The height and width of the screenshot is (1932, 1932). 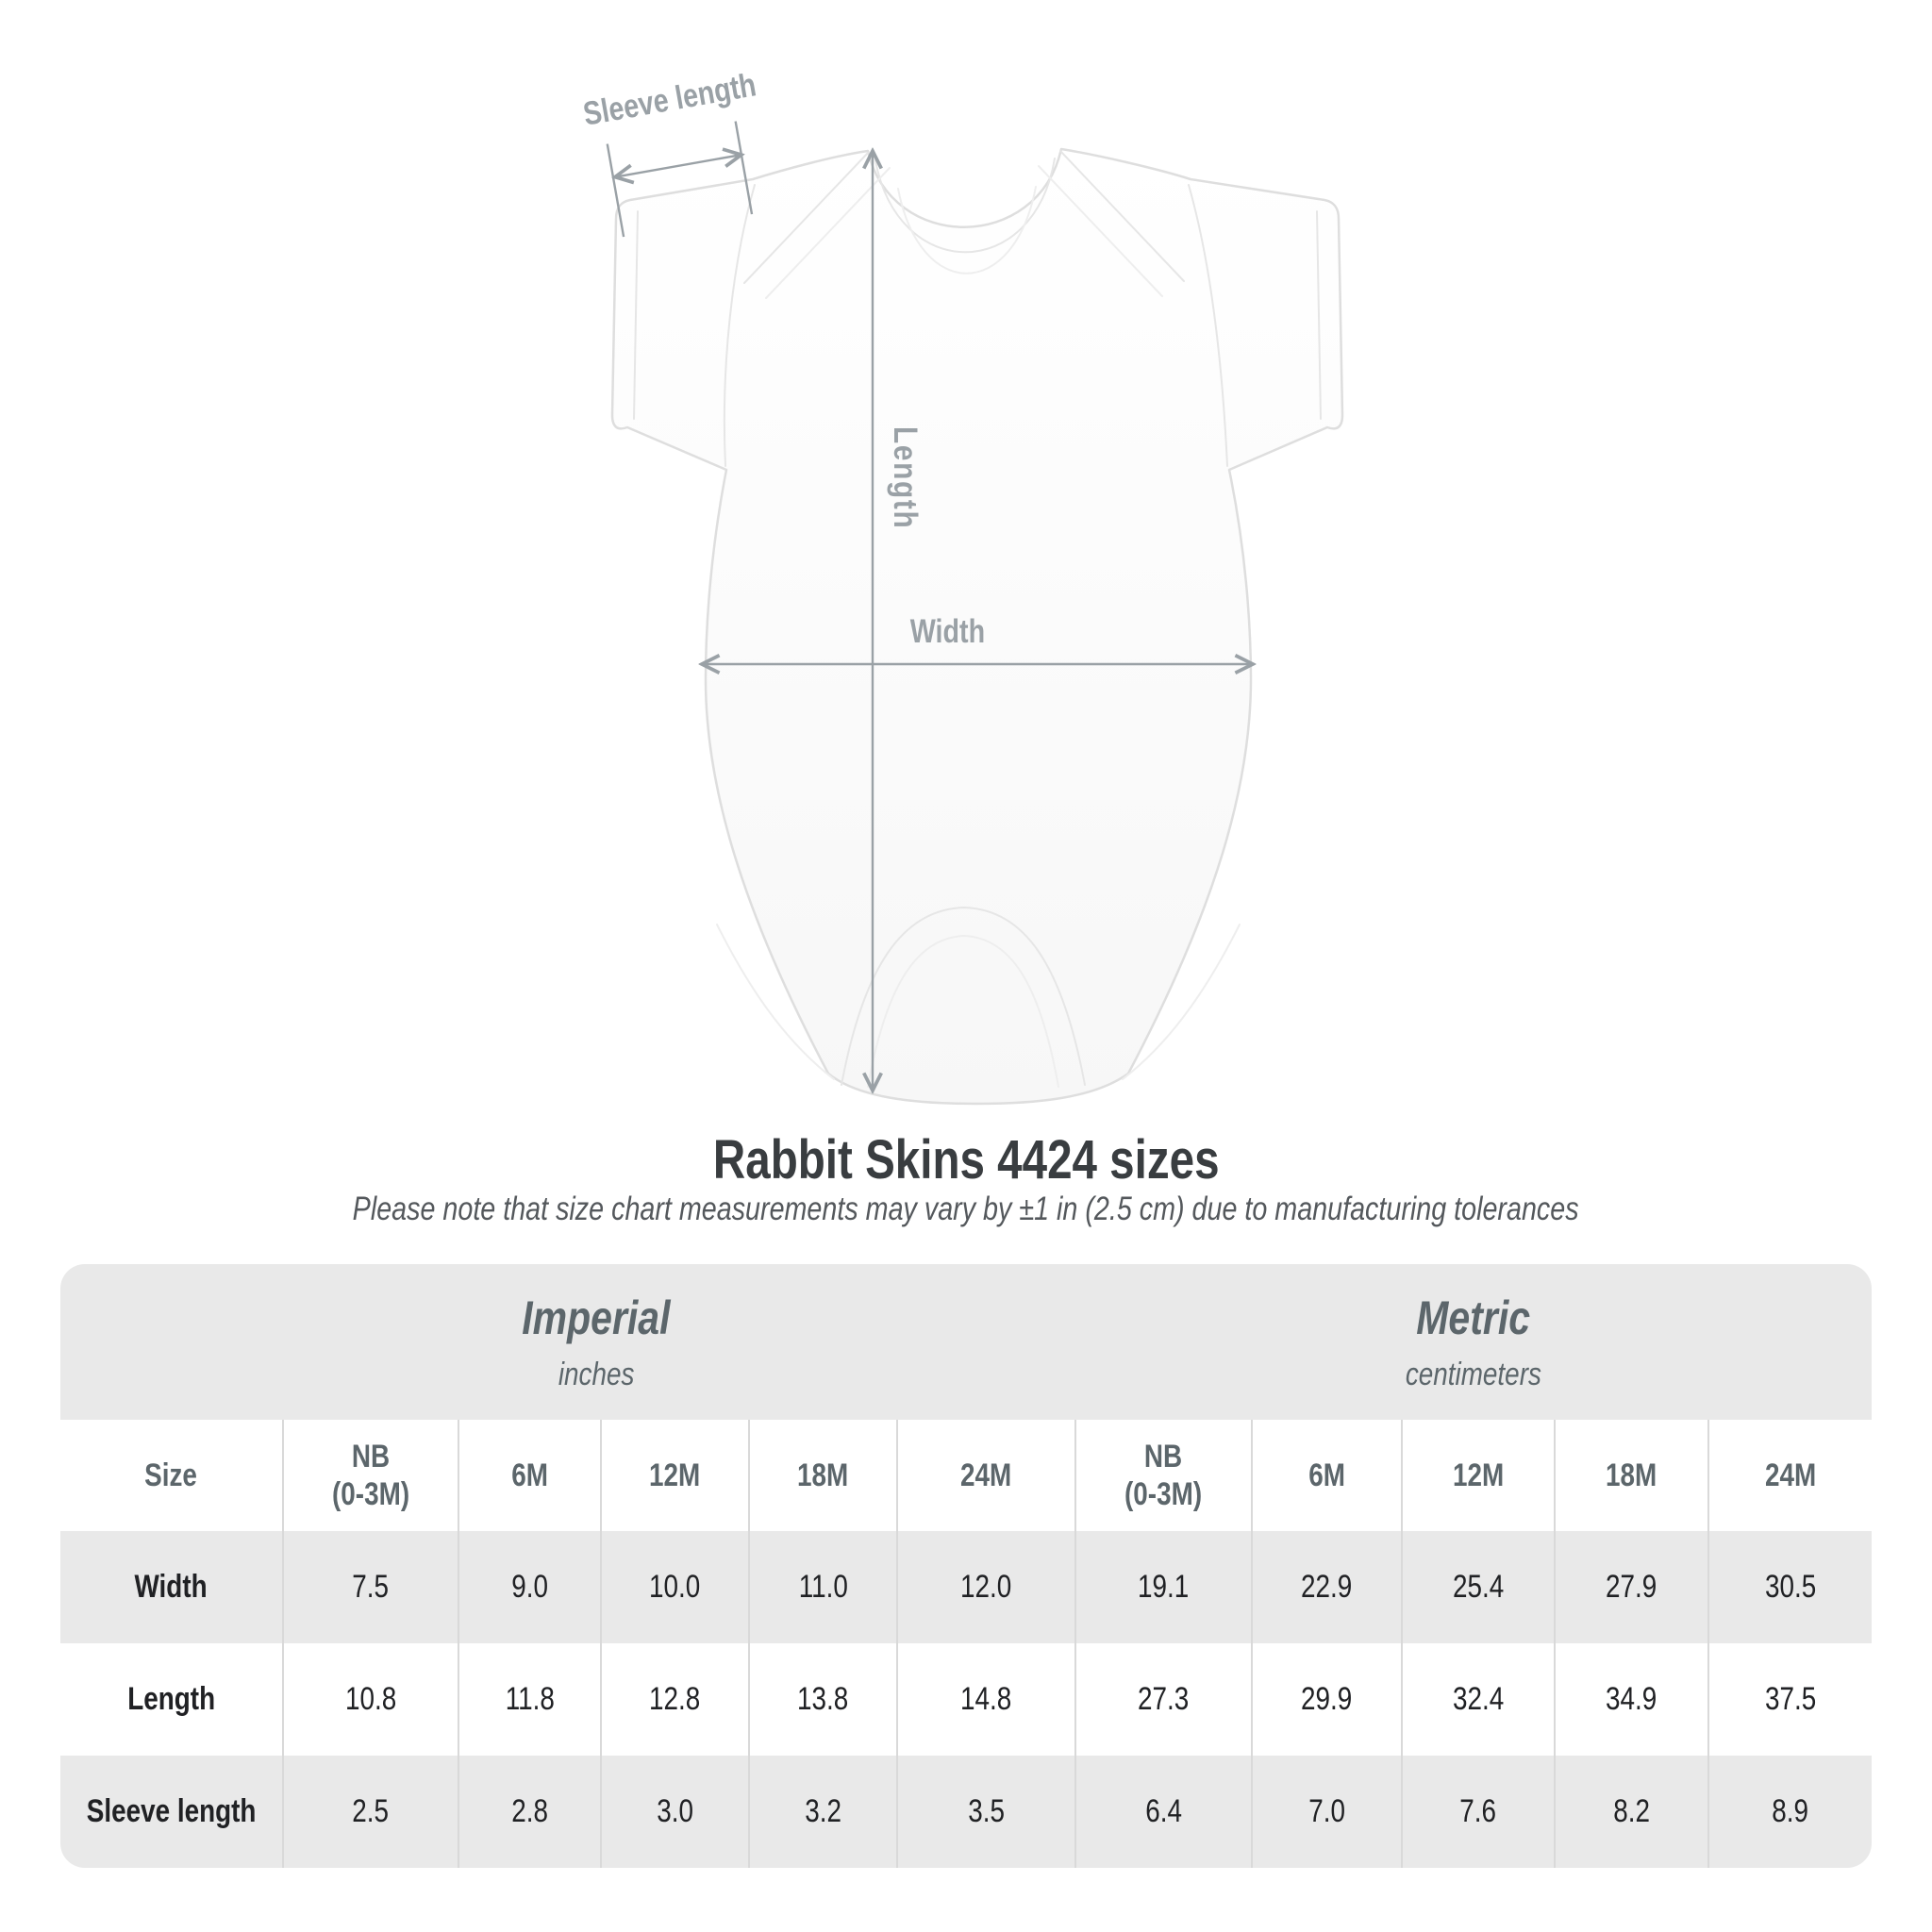 I want to click on page-title-text: Rabbit Skins 4424 sizes, so click(x=966, y=1160).